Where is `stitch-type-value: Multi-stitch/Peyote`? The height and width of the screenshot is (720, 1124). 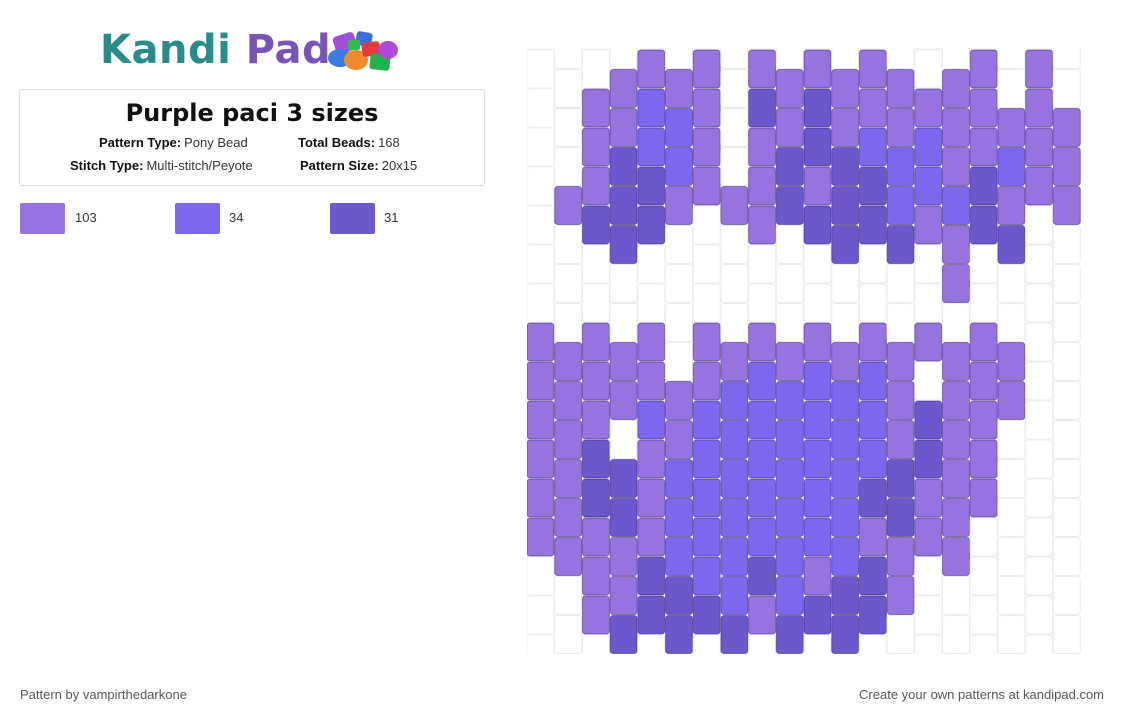 stitch-type-value: Multi-stitch/Peyote is located at coordinates (199, 165).